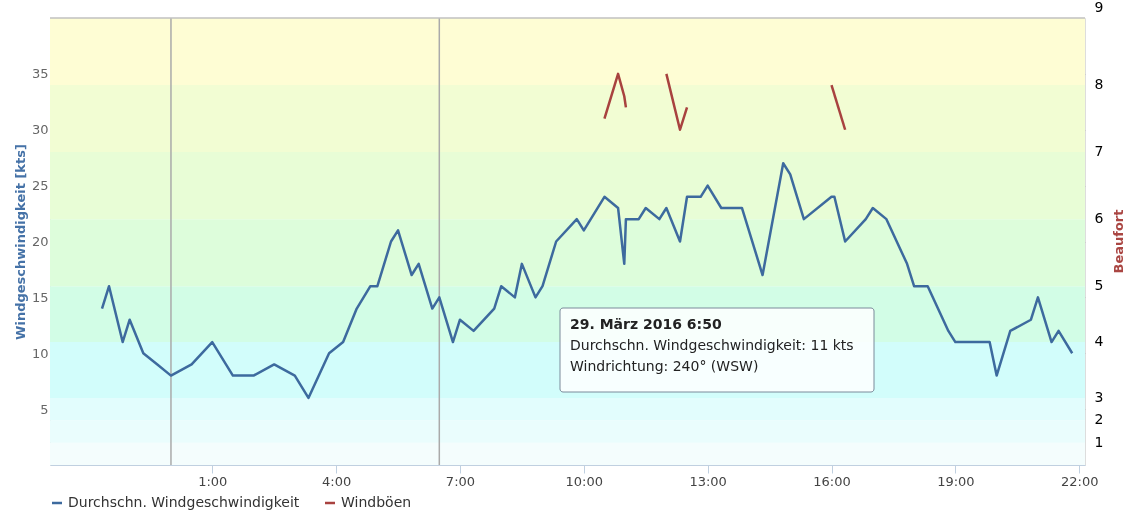  I want to click on legend-label: Durchschn. Windgeschwindigkeit, so click(184, 502).